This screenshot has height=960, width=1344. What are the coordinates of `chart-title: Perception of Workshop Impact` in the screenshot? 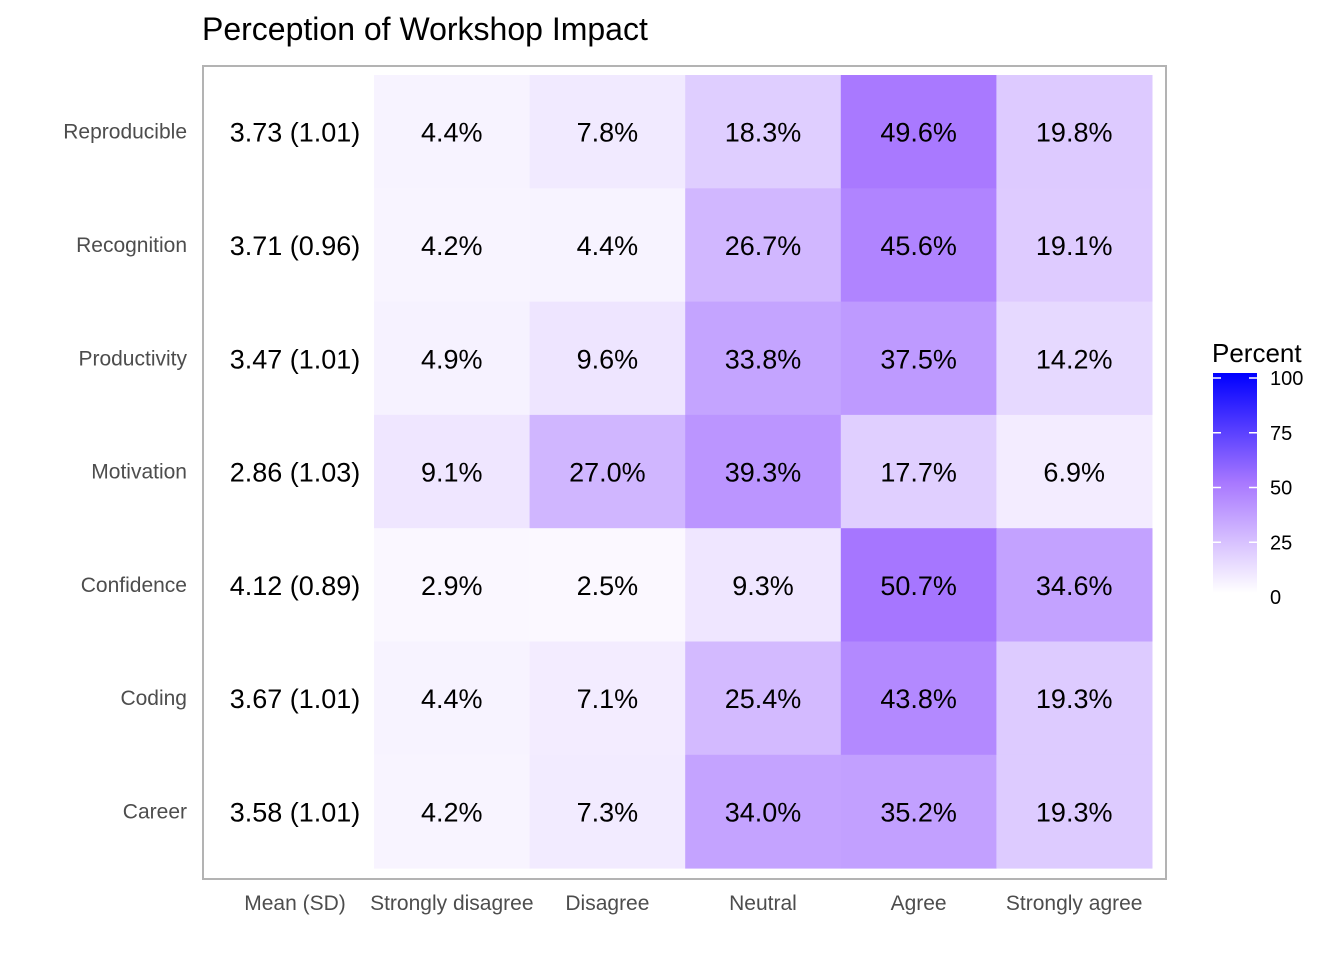 It's located at (425, 29).